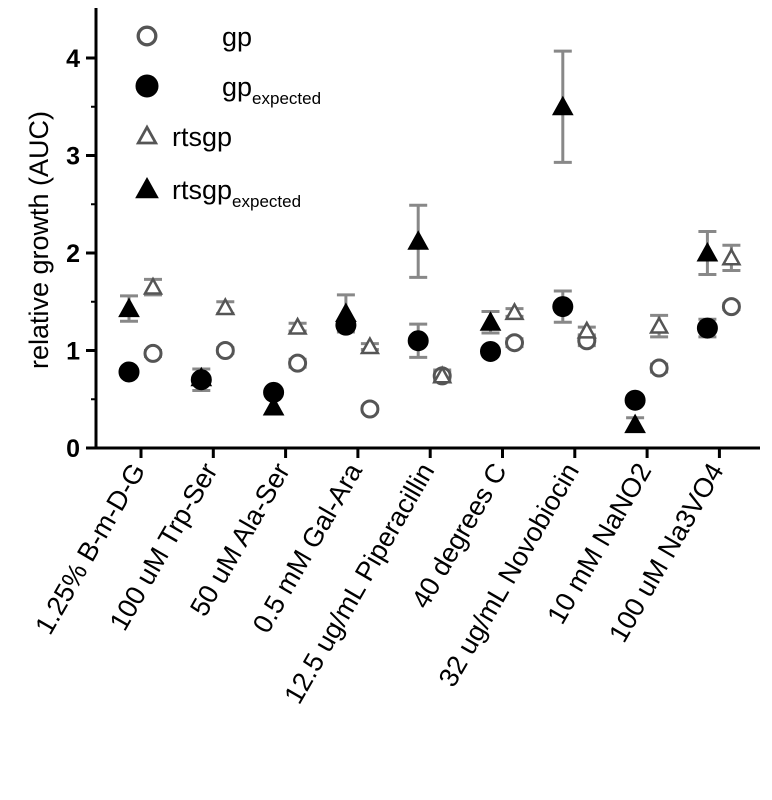  What do you see at coordinates (73, 157) in the screenshot?
I see `y-tick-label: 3` at bounding box center [73, 157].